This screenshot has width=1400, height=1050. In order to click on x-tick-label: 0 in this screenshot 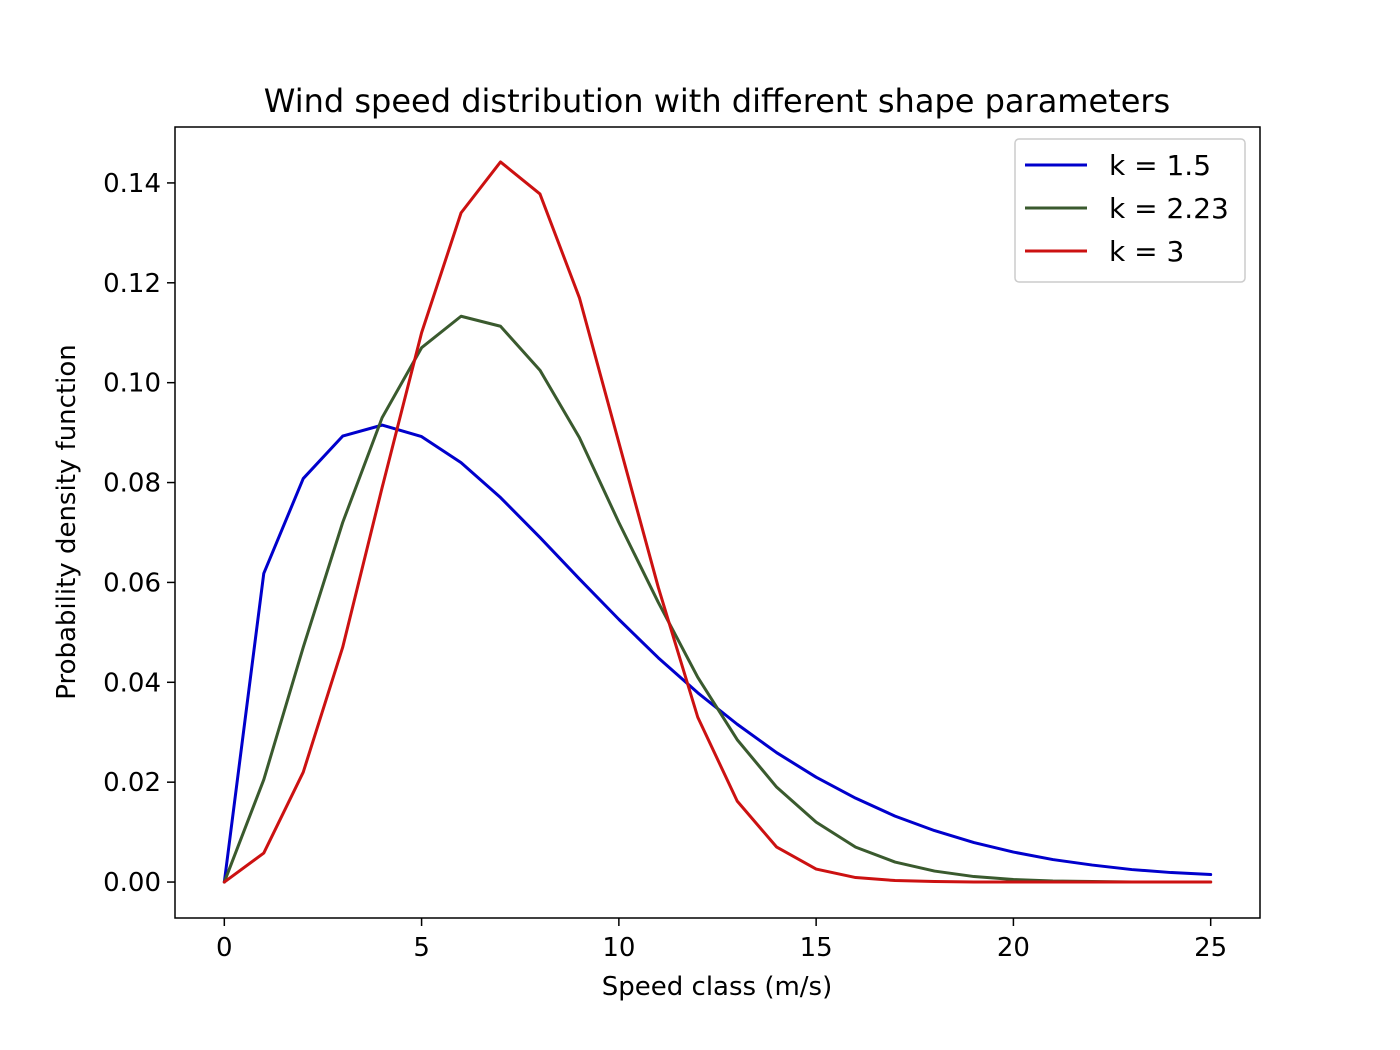, I will do `click(224, 948)`.